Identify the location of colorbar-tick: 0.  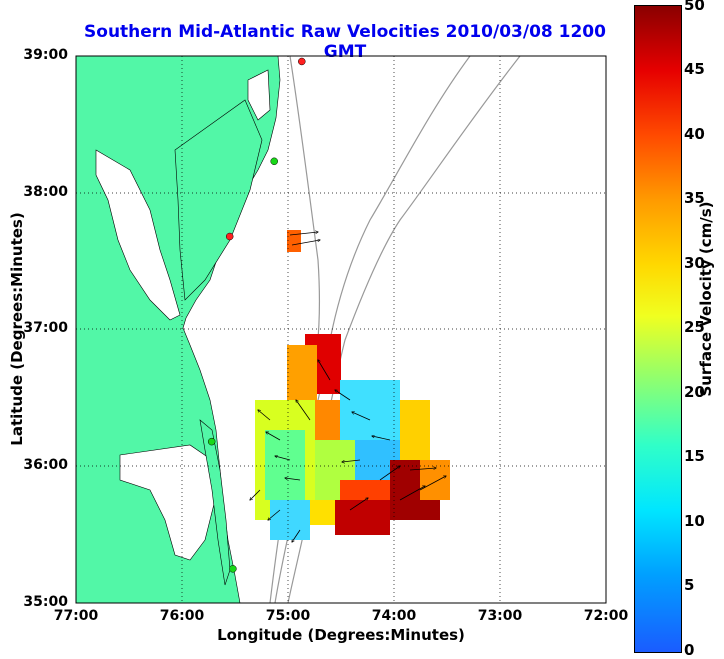
(689, 650).